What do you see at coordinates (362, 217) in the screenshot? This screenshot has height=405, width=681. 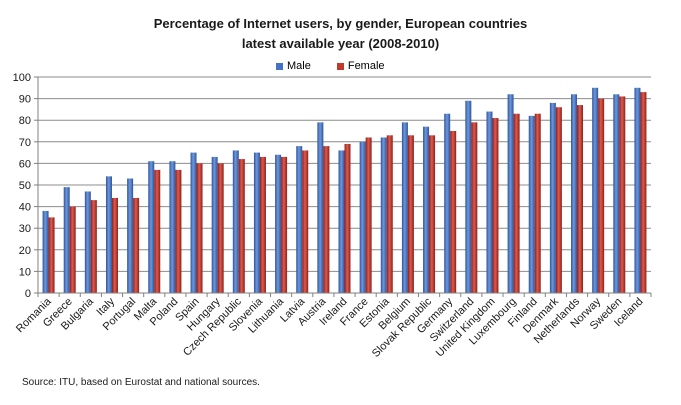 I see `bar-male-france` at bounding box center [362, 217].